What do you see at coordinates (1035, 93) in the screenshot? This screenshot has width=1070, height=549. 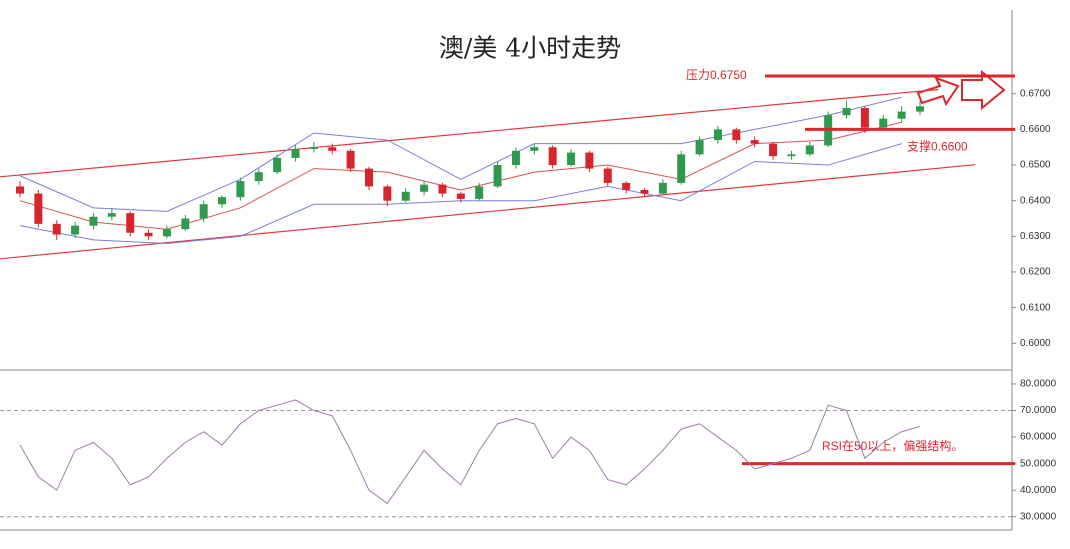 I see `y-tick-label: 0.6700` at bounding box center [1035, 93].